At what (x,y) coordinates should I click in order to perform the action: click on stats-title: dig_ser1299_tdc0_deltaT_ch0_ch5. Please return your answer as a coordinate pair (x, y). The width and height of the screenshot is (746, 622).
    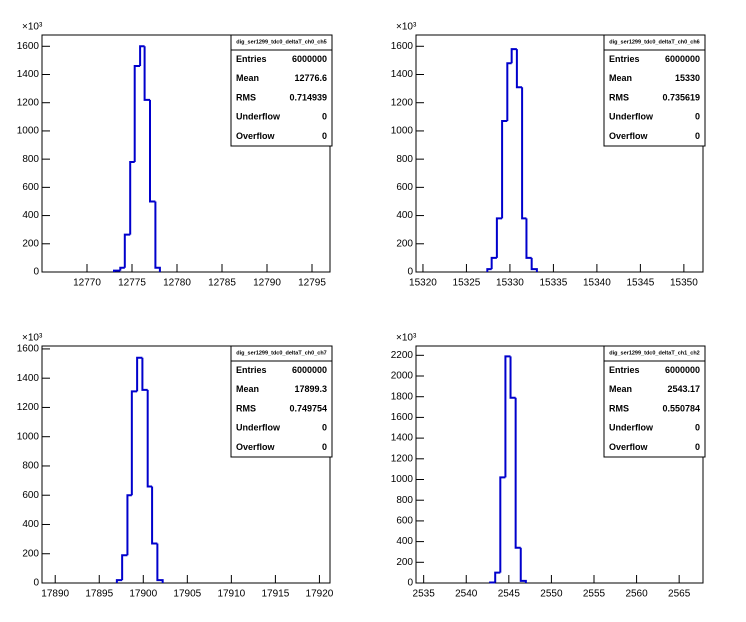
    Looking at the image, I should click on (281, 42).